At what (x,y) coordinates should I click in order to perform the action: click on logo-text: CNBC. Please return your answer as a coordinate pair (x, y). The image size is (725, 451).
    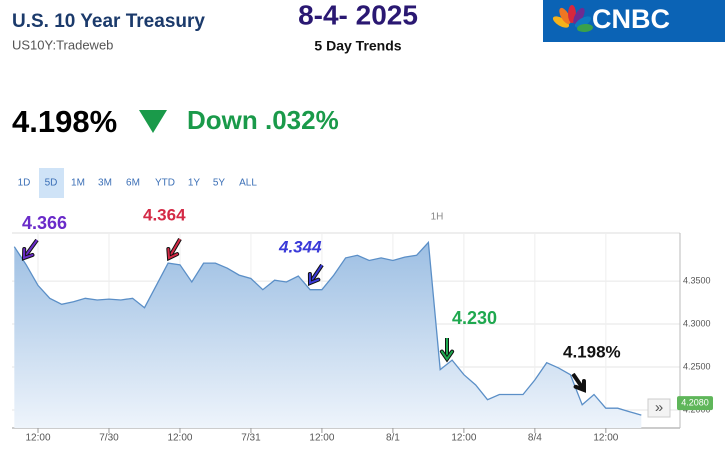
    Looking at the image, I should click on (631, 19).